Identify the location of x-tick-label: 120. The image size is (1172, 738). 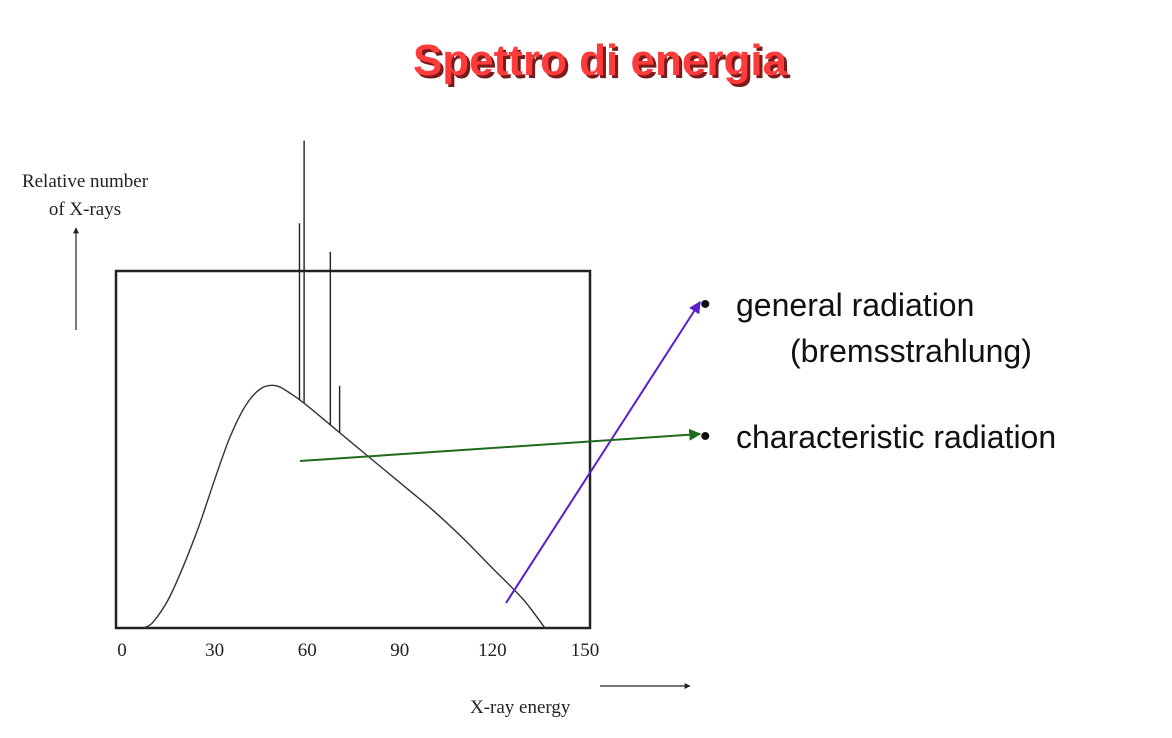
(492, 650).